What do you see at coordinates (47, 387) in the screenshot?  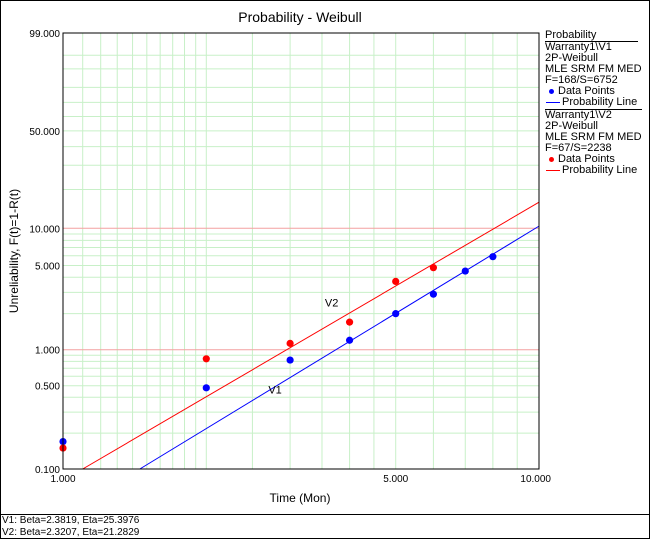 I see `y-tick-label: 0.500` at bounding box center [47, 387].